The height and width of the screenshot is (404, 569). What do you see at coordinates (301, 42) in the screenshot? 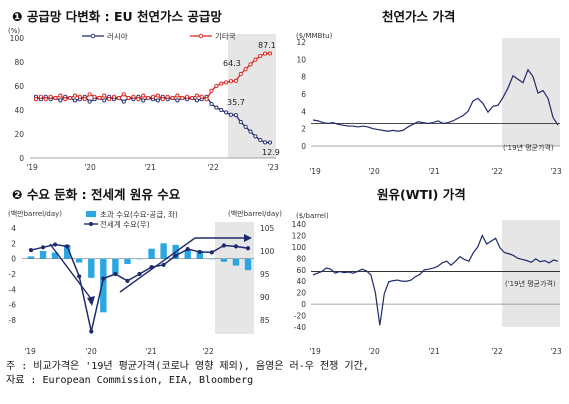
I see `p2-ytick: 12` at bounding box center [301, 42].